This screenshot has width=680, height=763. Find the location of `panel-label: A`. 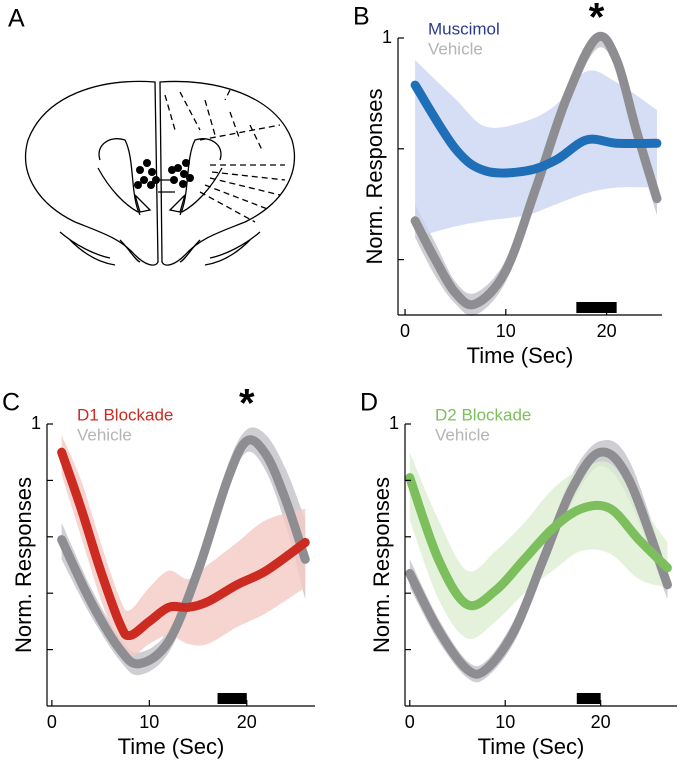

panel-label: A is located at coordinates (16, 19).